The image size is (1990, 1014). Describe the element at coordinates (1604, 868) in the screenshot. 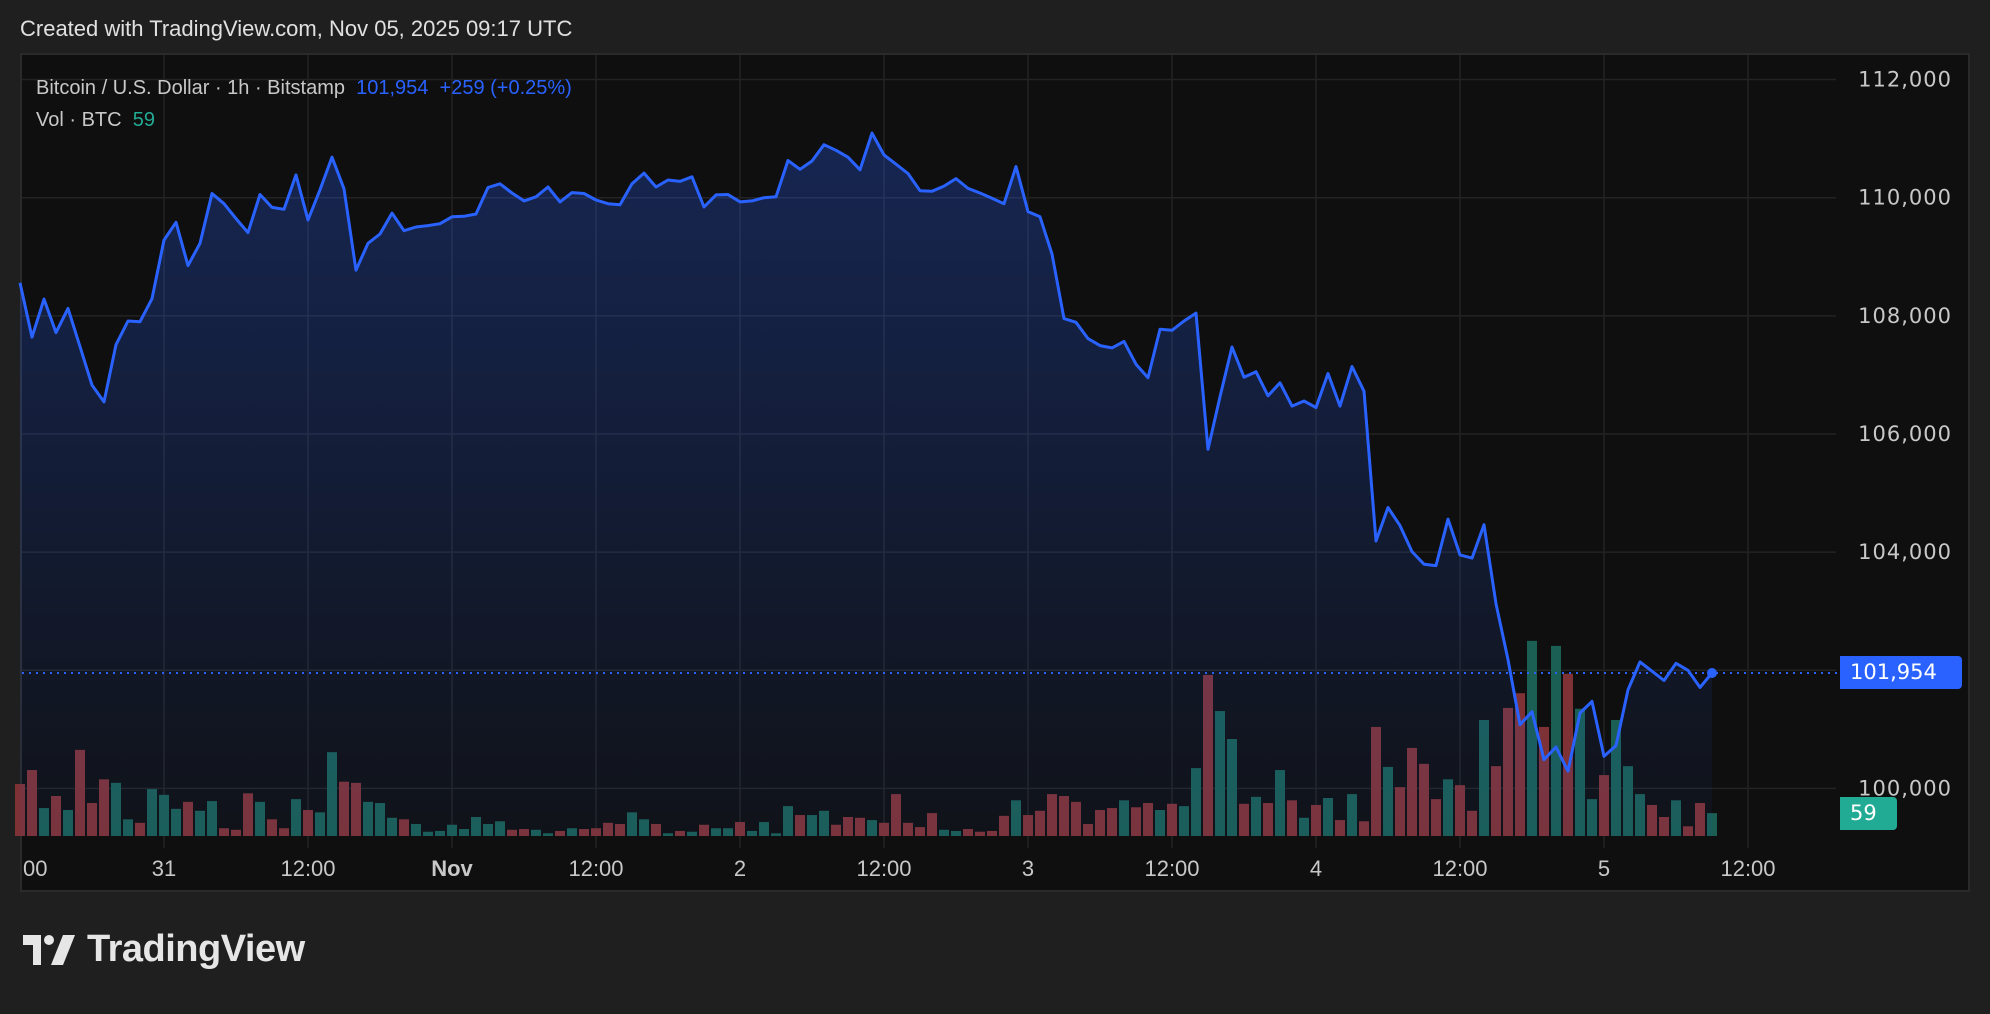

I see `time-tick-label: 5` at that location.